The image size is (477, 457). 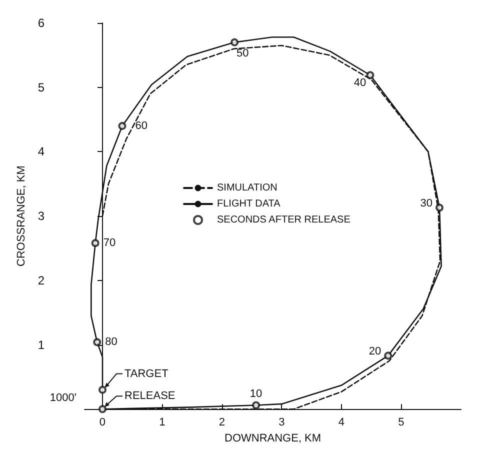 What do you see at coordinates (146, 374) in the screenshot?
I see `annotation: TARGET` at bounding box center [146, 374].